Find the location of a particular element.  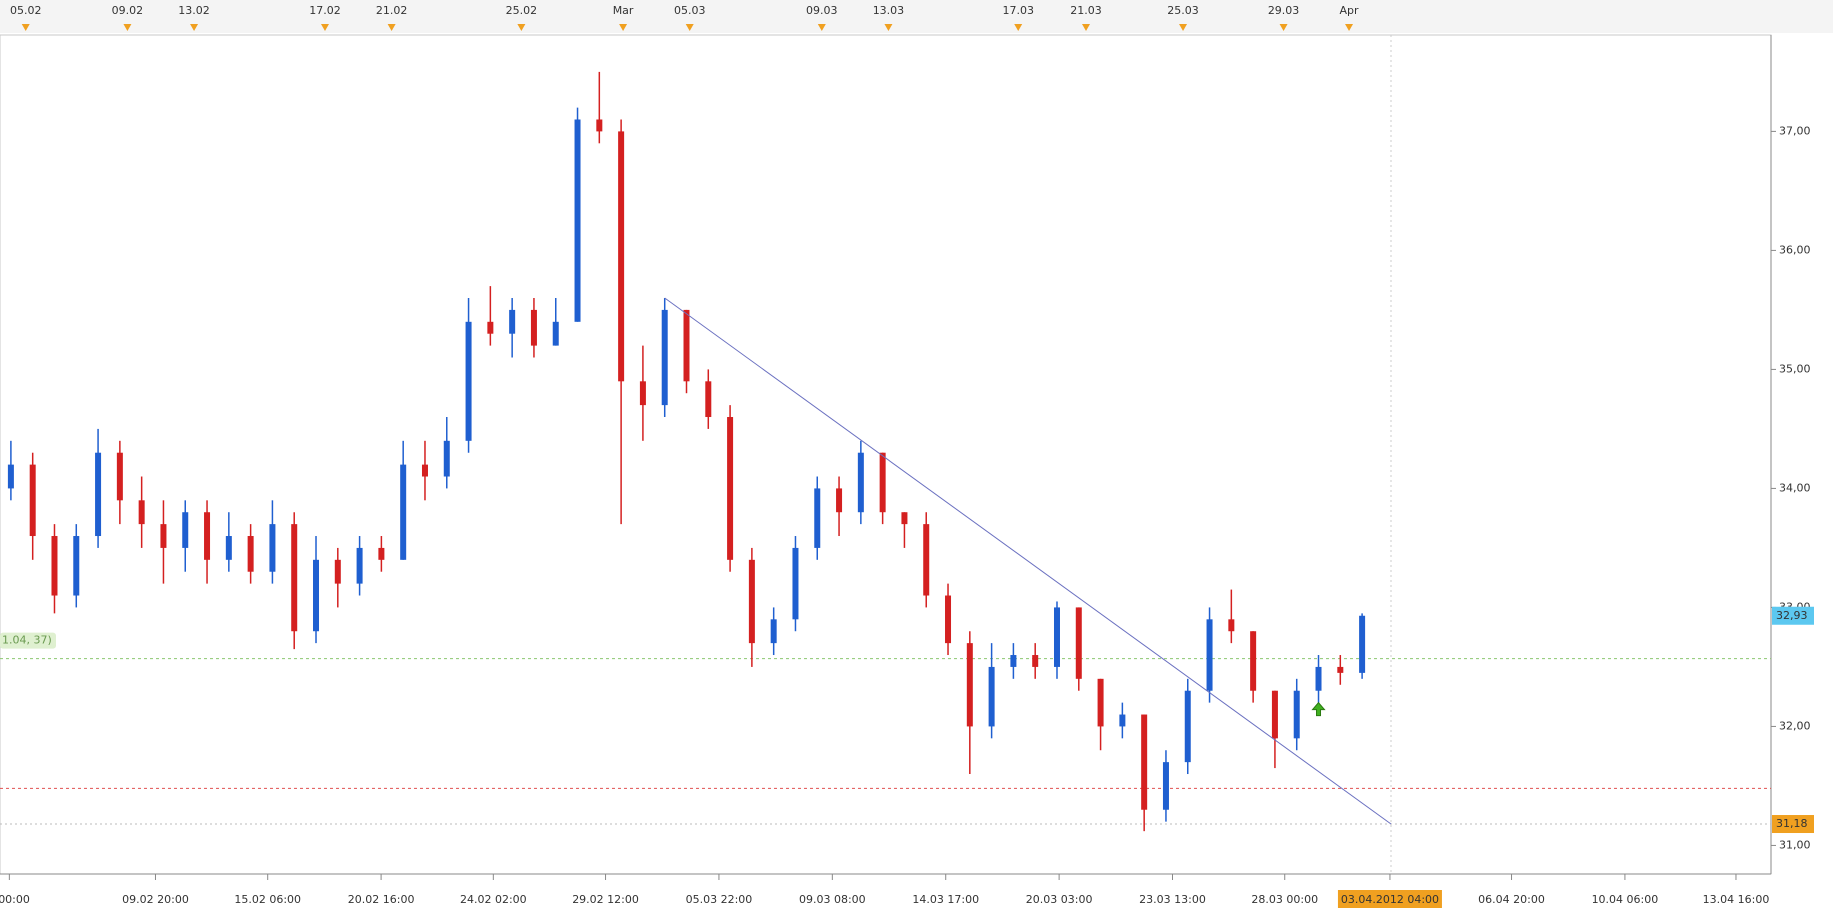

x-tick-label: 23.03 13:00 is located at coordinates (1172, 899).